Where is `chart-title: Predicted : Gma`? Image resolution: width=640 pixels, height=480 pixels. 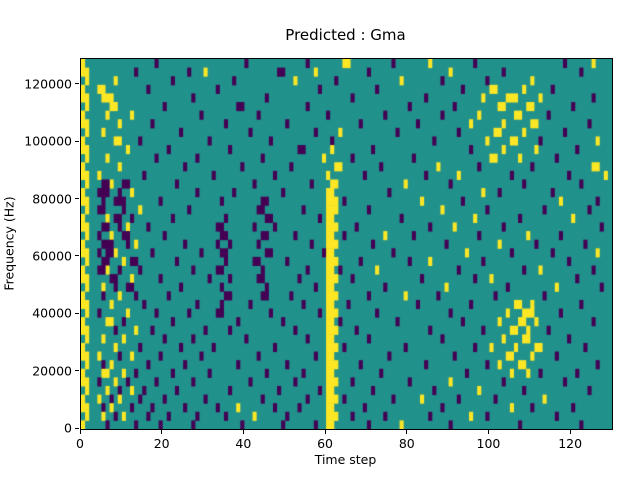
chart-title: Predicted : Gma is located at coordinates (345, 35).